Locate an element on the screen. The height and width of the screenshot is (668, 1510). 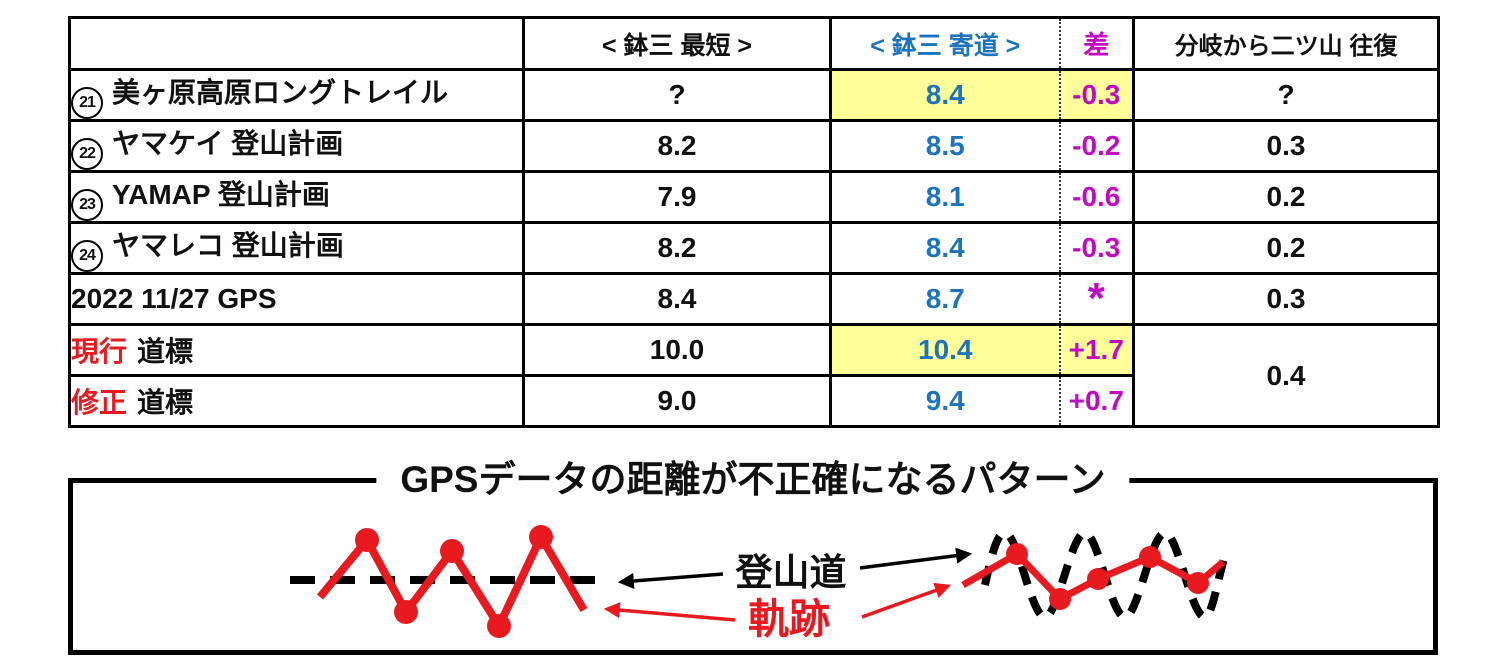
row-label-red: 修正 is located at coordinates (99, 402).